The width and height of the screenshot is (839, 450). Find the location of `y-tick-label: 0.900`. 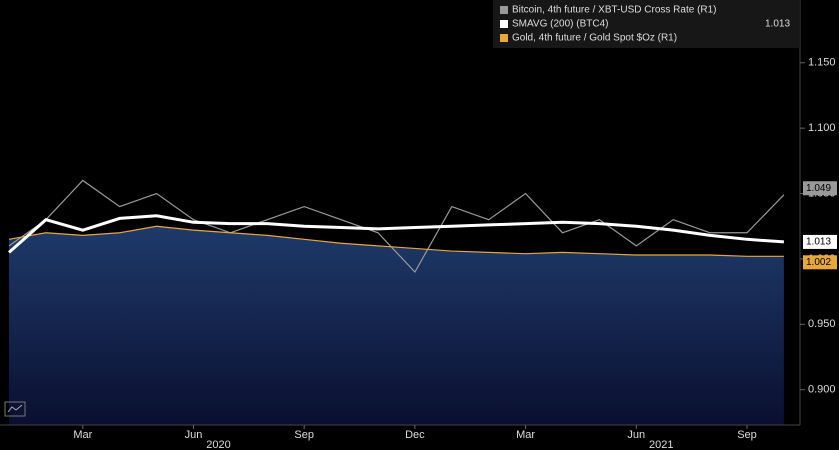

y-tick-label: 0.900 is located at coordinates (822, 390).